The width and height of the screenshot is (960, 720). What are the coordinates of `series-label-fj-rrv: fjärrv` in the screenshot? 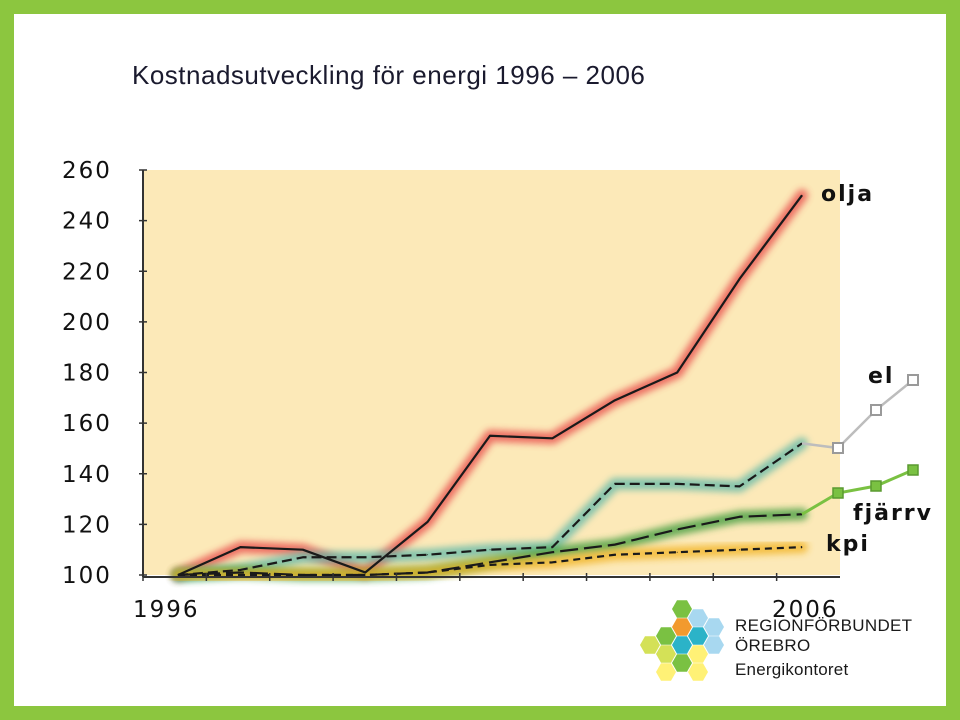 It's located at (893, 513).